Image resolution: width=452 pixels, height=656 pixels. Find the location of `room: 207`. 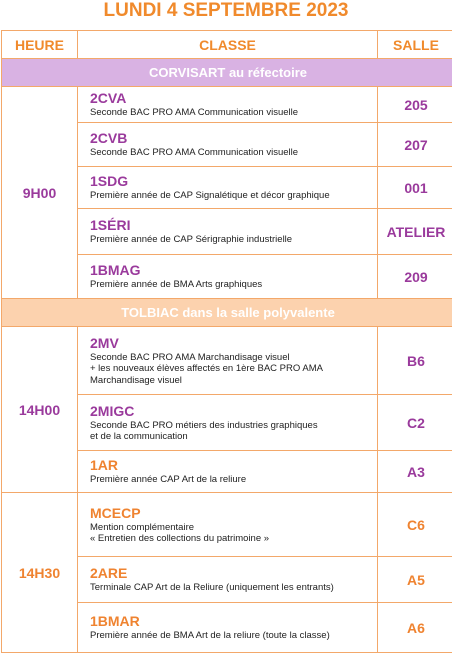

room: 207 is located at coordinates (414, 144).